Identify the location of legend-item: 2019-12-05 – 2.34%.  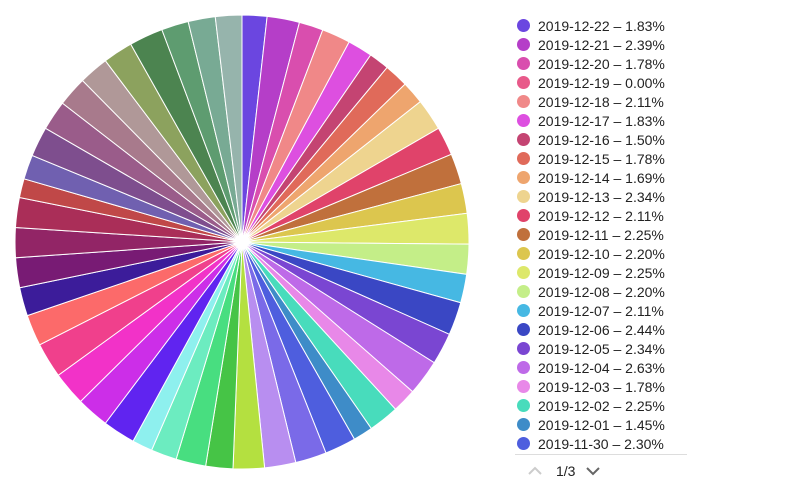
(602, 348).